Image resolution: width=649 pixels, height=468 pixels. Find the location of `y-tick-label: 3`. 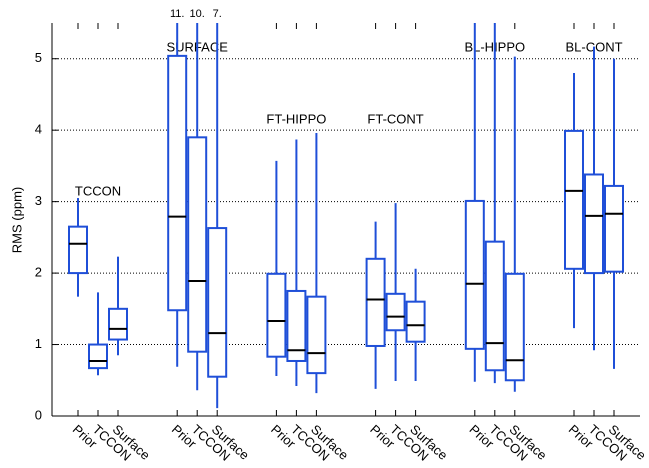

y-tick-label: 3 is located at coordinates (38, 200).